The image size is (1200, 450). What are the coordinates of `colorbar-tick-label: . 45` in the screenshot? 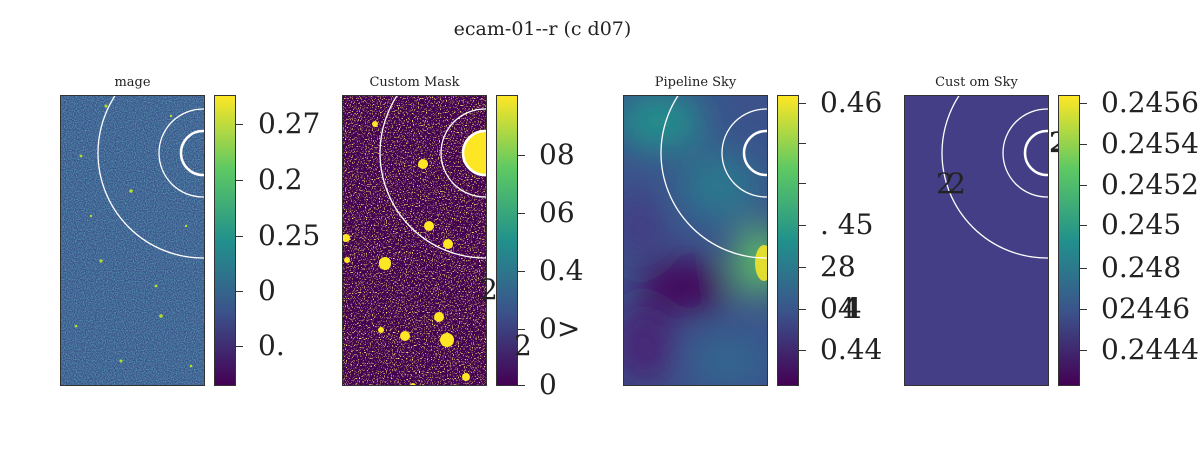 It's located at (847, 224).